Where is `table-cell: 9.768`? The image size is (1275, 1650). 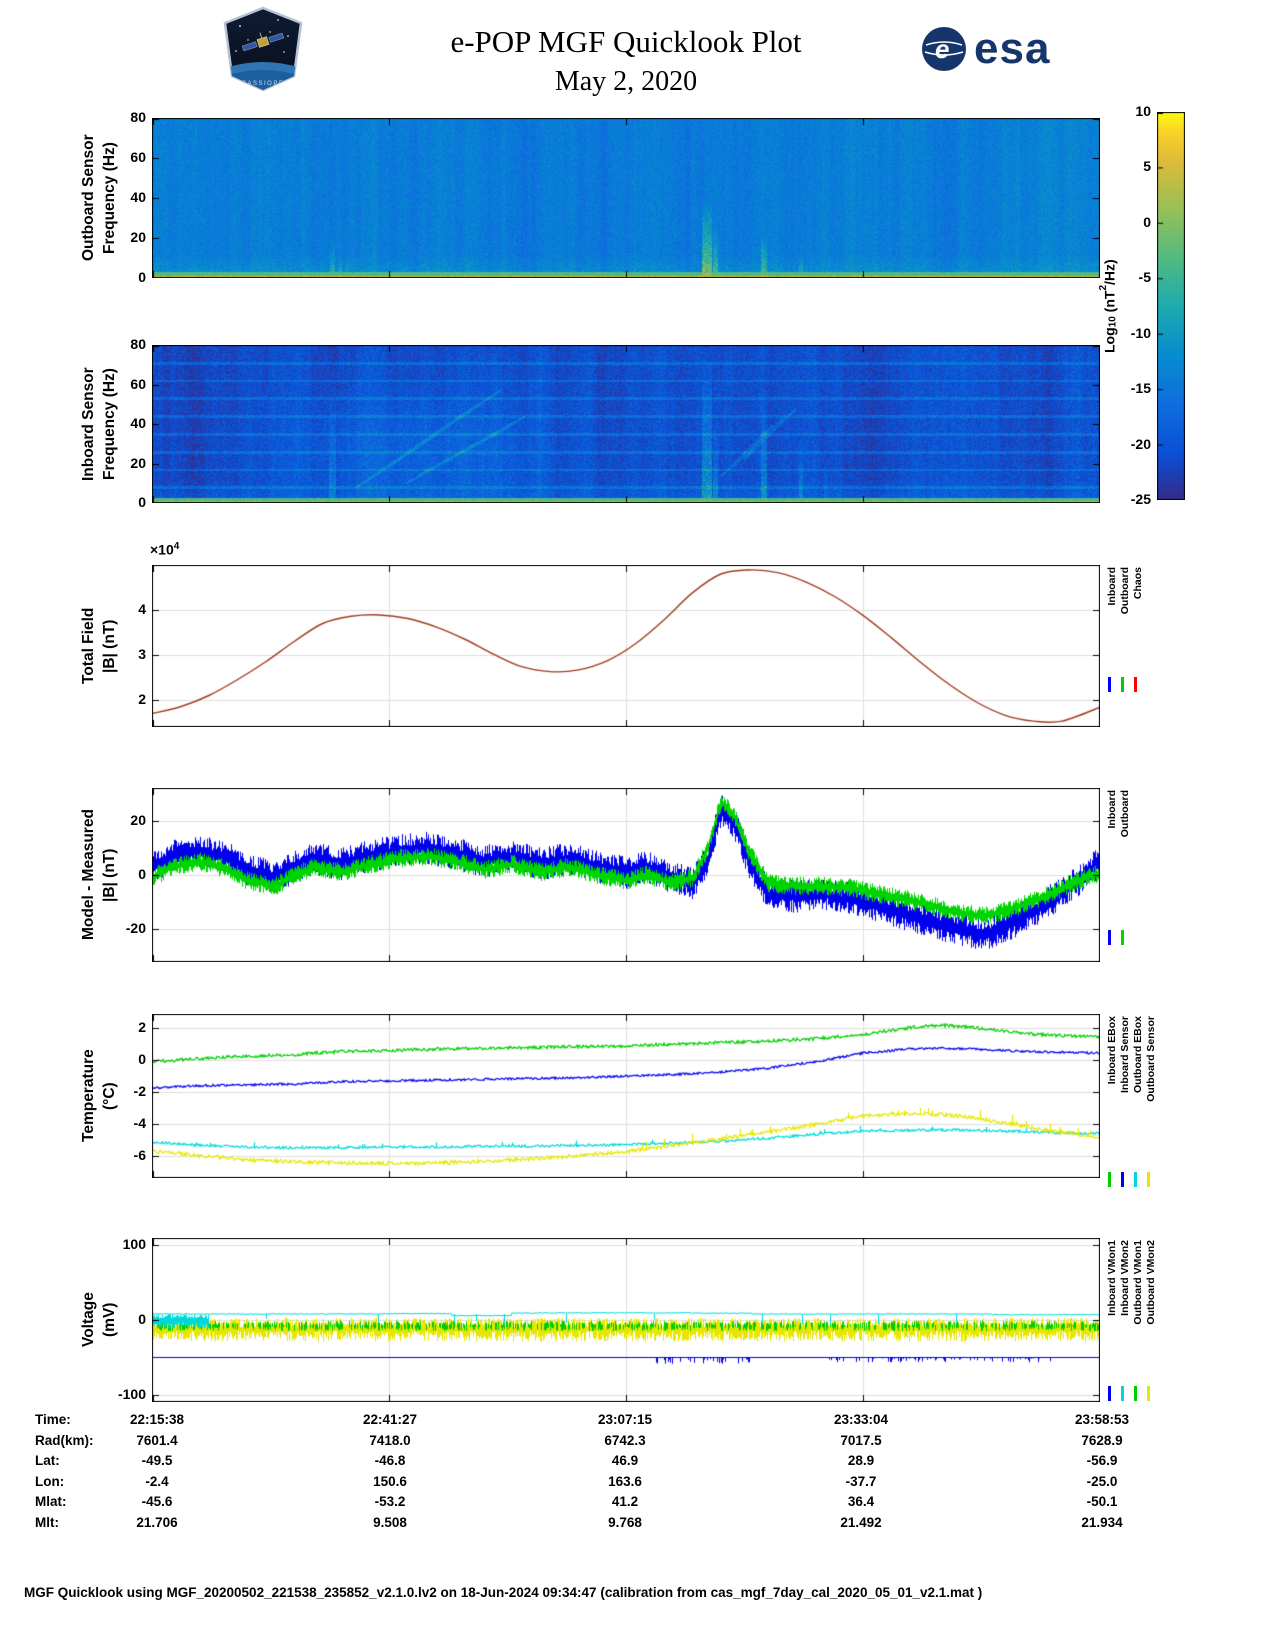
table-cell: 9.768 is located at coordinates (625, 1522).